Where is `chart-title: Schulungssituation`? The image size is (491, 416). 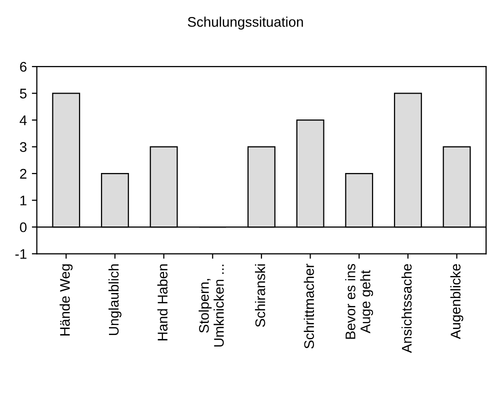
chart-title: Schulungssituation is located at coordinates (245, 23).